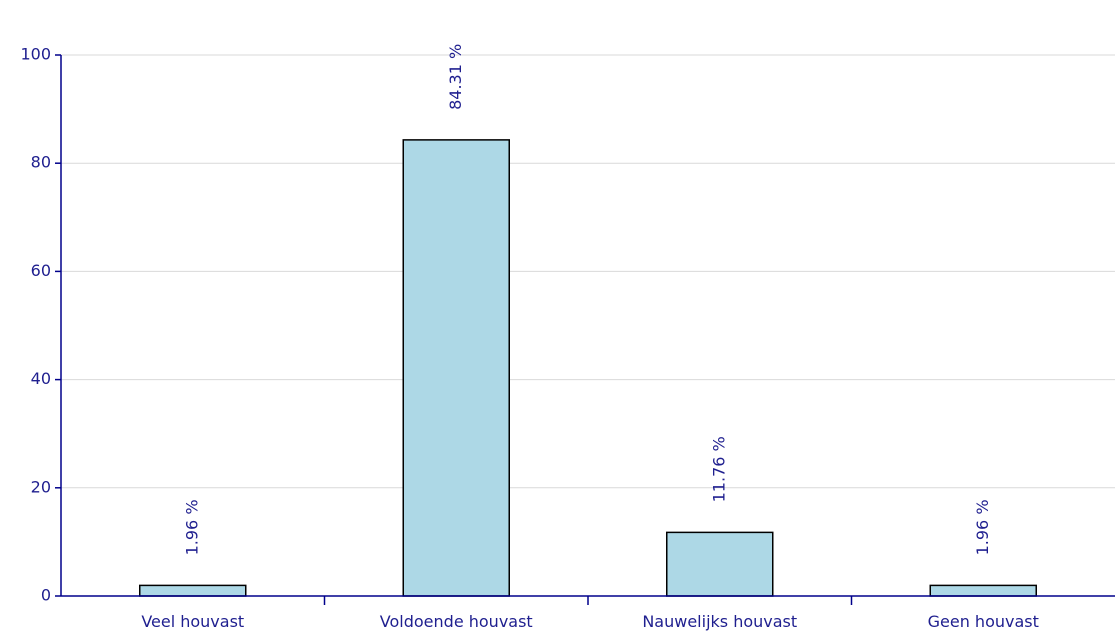 The width and height of the screenshot is (1115, 637). Describe the element at coordinates (41, 162) in the screenshot. I see `y-tick-label-80: 80` at that location.